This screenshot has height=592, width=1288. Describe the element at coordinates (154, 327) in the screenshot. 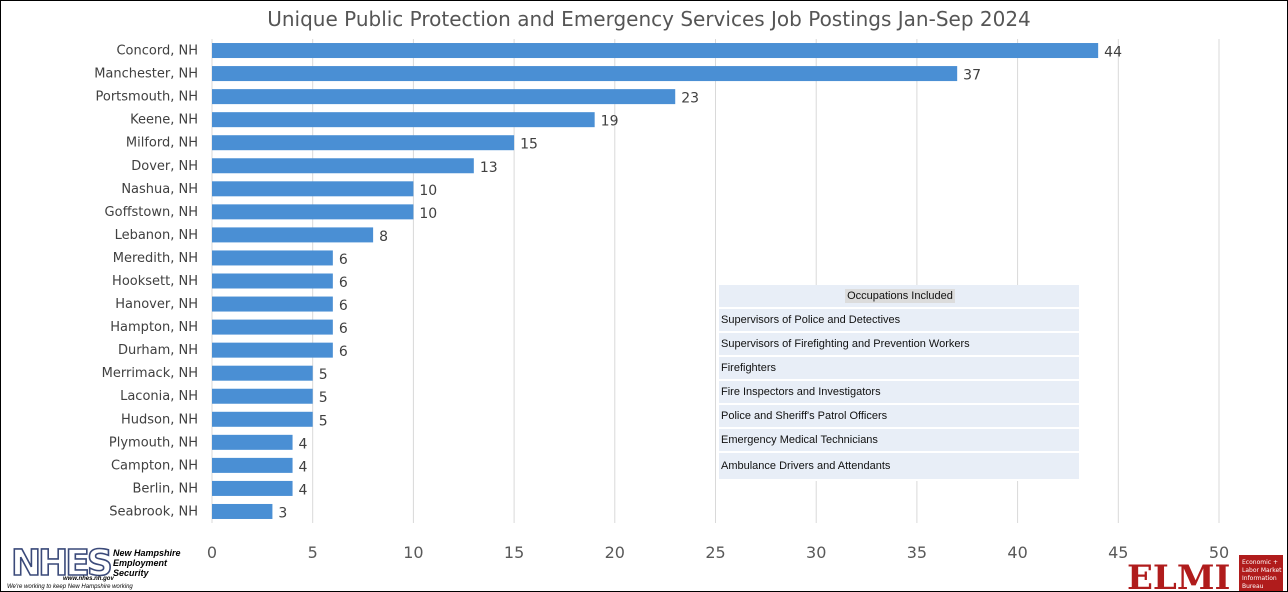

I see `category-label: Hampton, NH` at that location.